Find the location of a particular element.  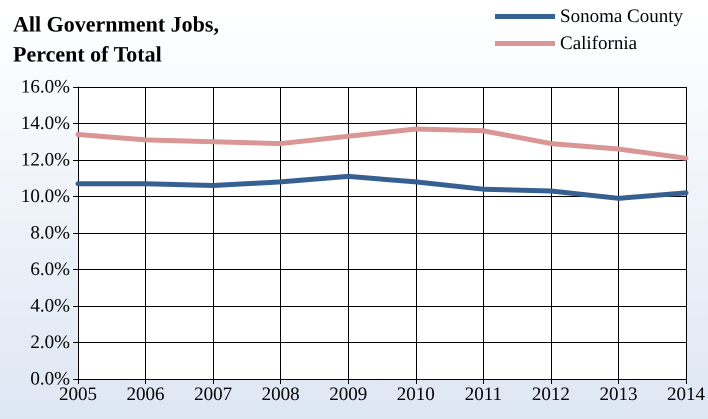

y-tick-label: 8.0% is located at coordinates (50, 233).